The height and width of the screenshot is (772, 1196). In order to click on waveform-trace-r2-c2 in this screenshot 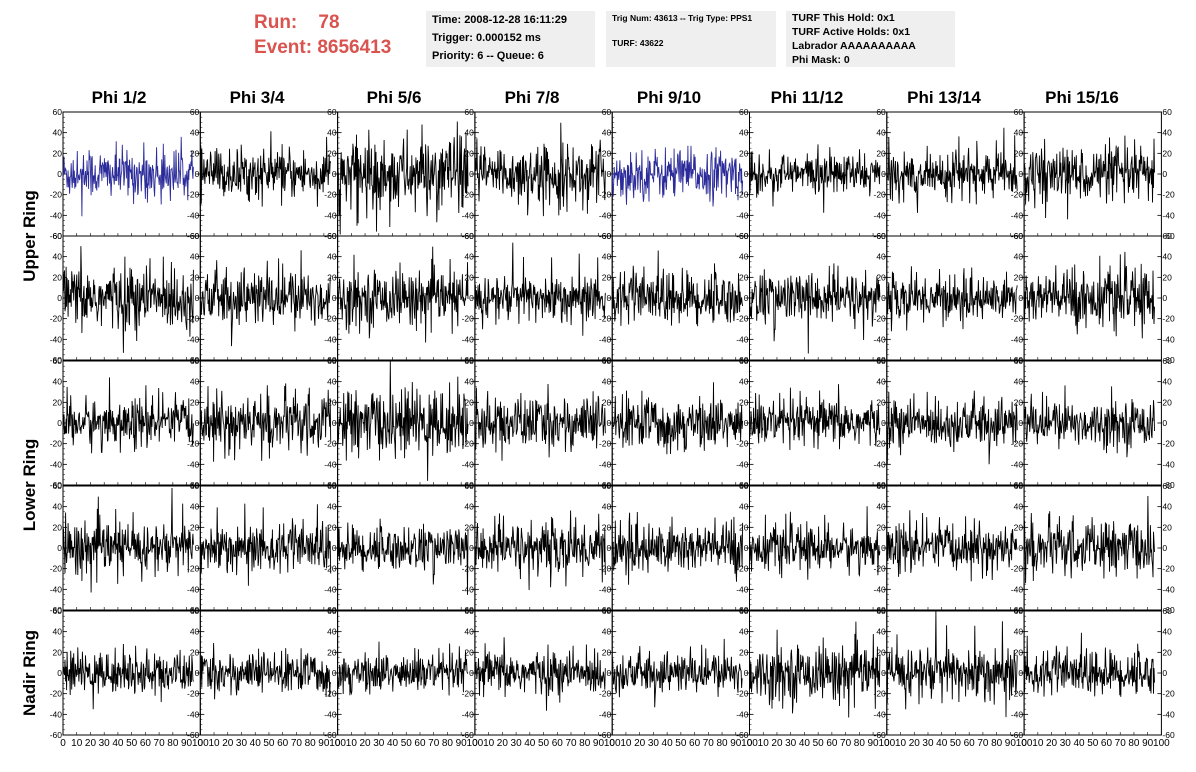, I will do `click(403, 420)`.